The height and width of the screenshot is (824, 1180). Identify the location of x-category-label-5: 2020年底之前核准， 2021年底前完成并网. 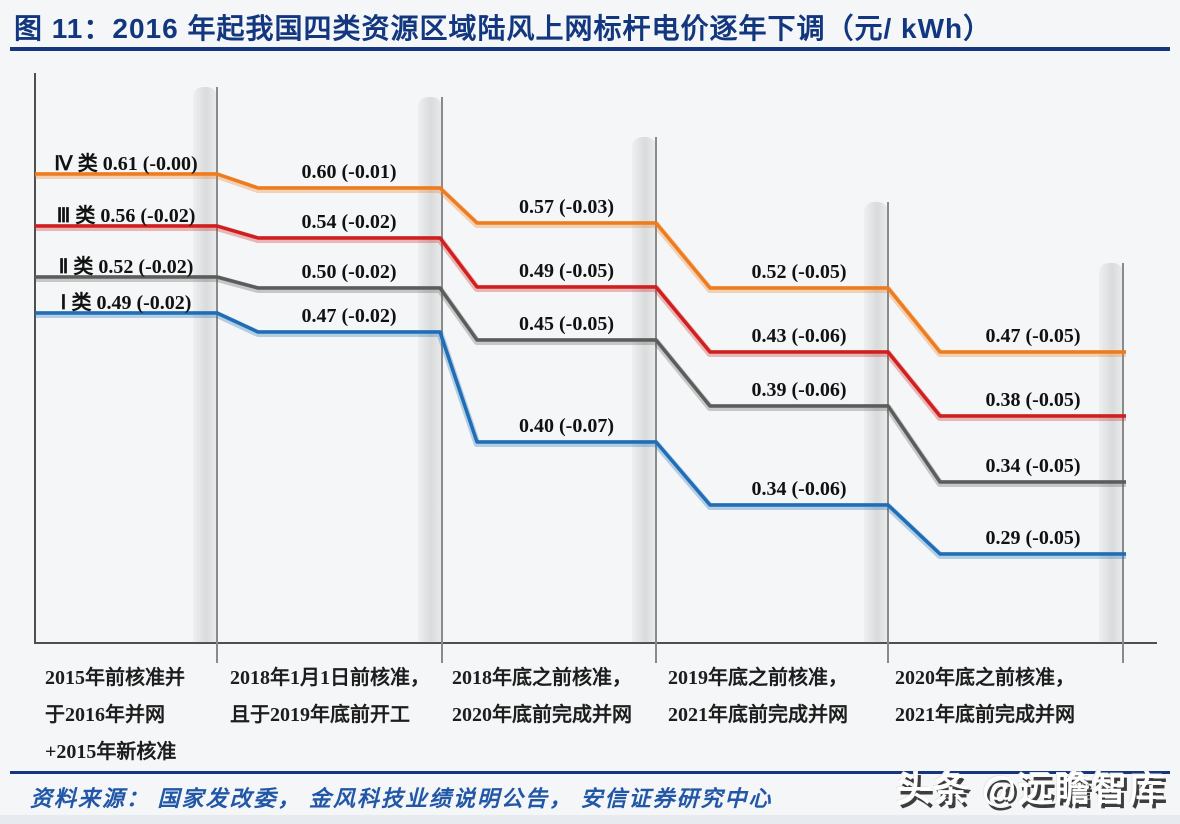
(985, 697).